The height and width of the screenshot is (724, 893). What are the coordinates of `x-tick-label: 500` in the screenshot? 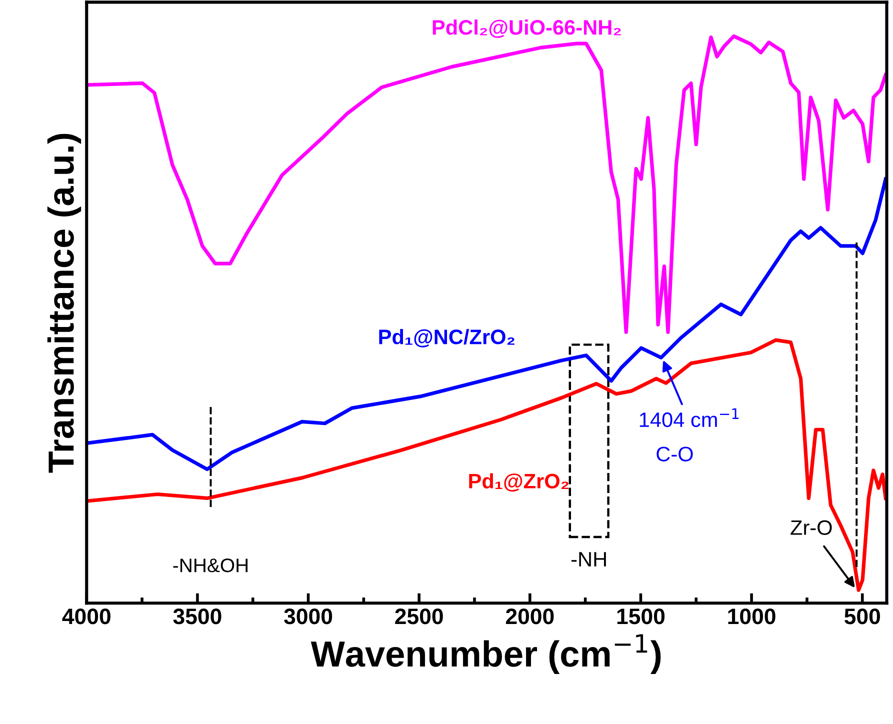 It's located at (862, 616).